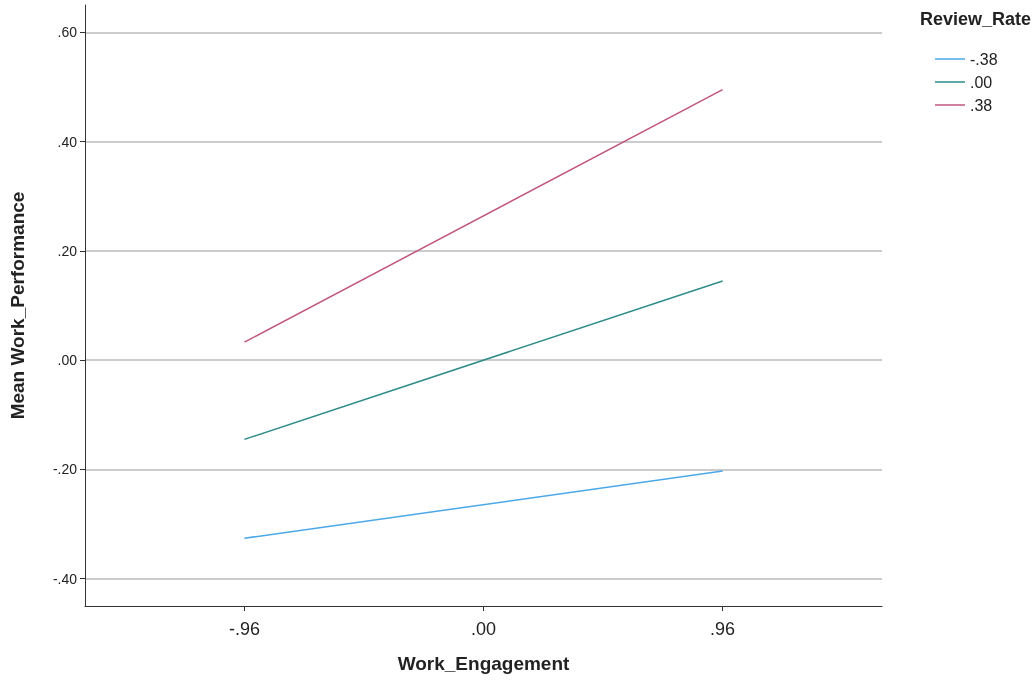 Image resolution: width=1036 pixels, height=688 pixels. Describe the element at coordinates (65, 578) in the screenshot. I see `y-tick-label: -.40` at that location.